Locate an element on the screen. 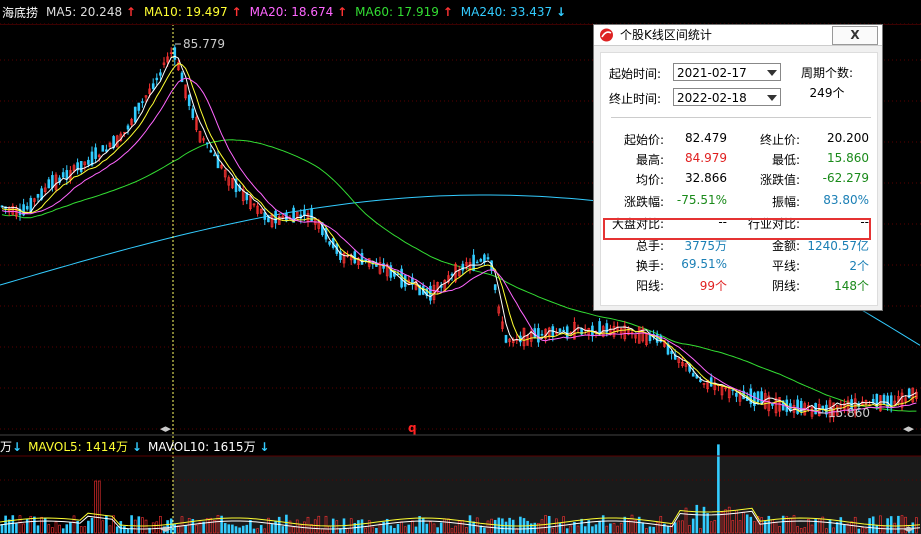 The width and height of the screenshot is (921, 534). indicator-mavol10: MAVOL10: 1615万 ↓ is located at coordinates (209, 446).